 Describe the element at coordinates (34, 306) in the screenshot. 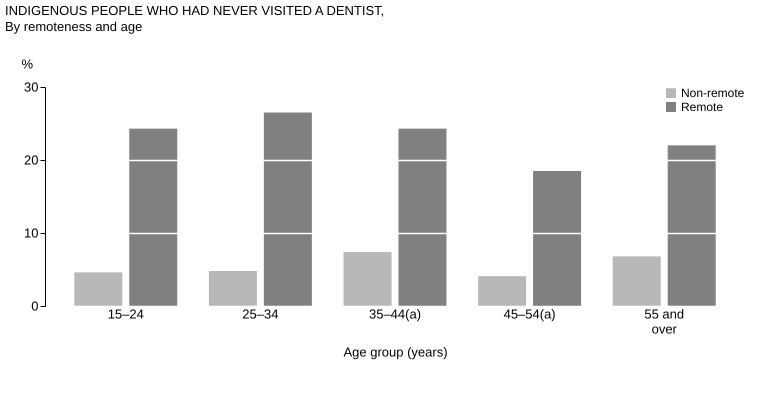

I see `y-tick-label: 0` at that location.